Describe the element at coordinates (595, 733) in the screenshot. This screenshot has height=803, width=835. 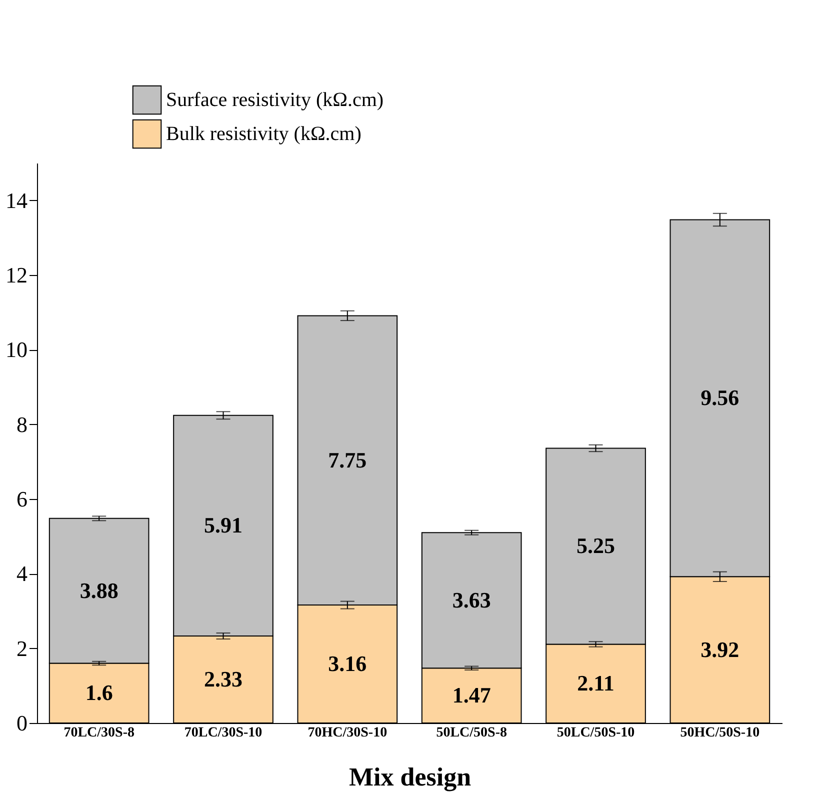
I see `x-tick-label: 50LC/50S-10` at that location.